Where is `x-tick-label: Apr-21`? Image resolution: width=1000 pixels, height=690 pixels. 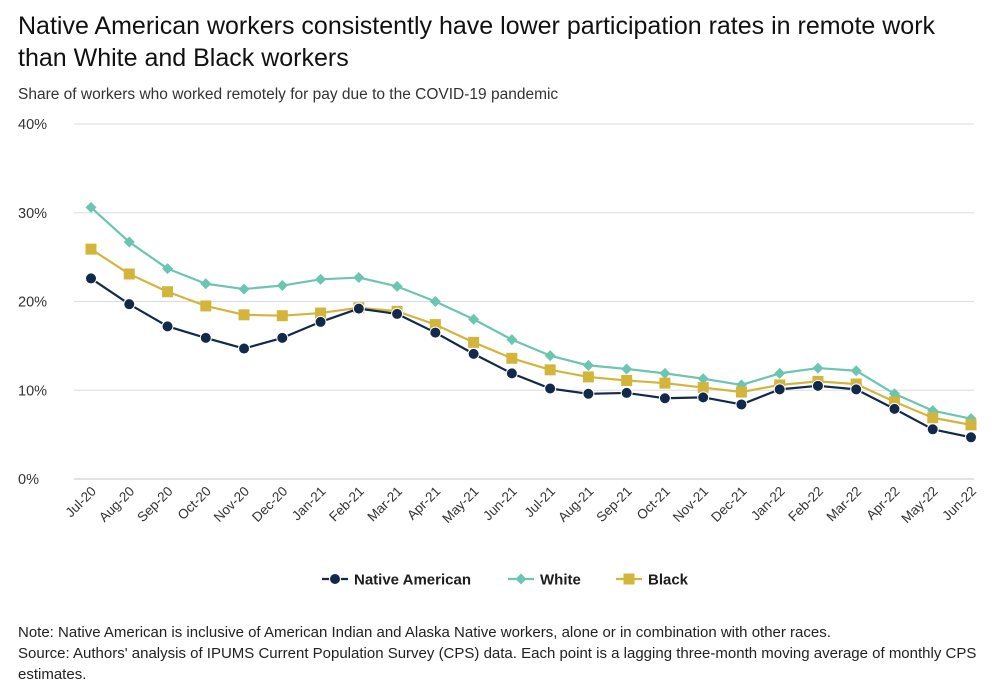 x-tick-label: Apr-21 is located at coordinates (423, 503).